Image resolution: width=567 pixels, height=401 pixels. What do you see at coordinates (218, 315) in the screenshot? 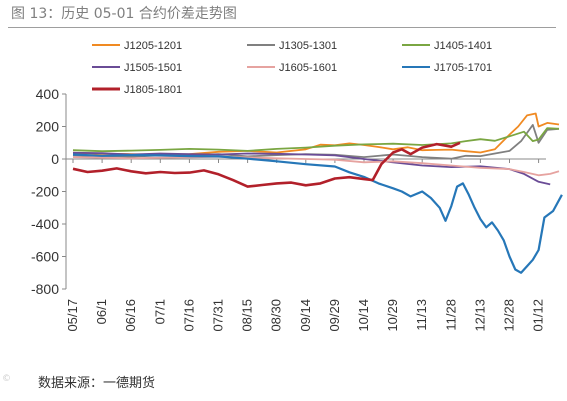
I see `x-tick-label-6: 07/31` at bounding box center [218, 315].